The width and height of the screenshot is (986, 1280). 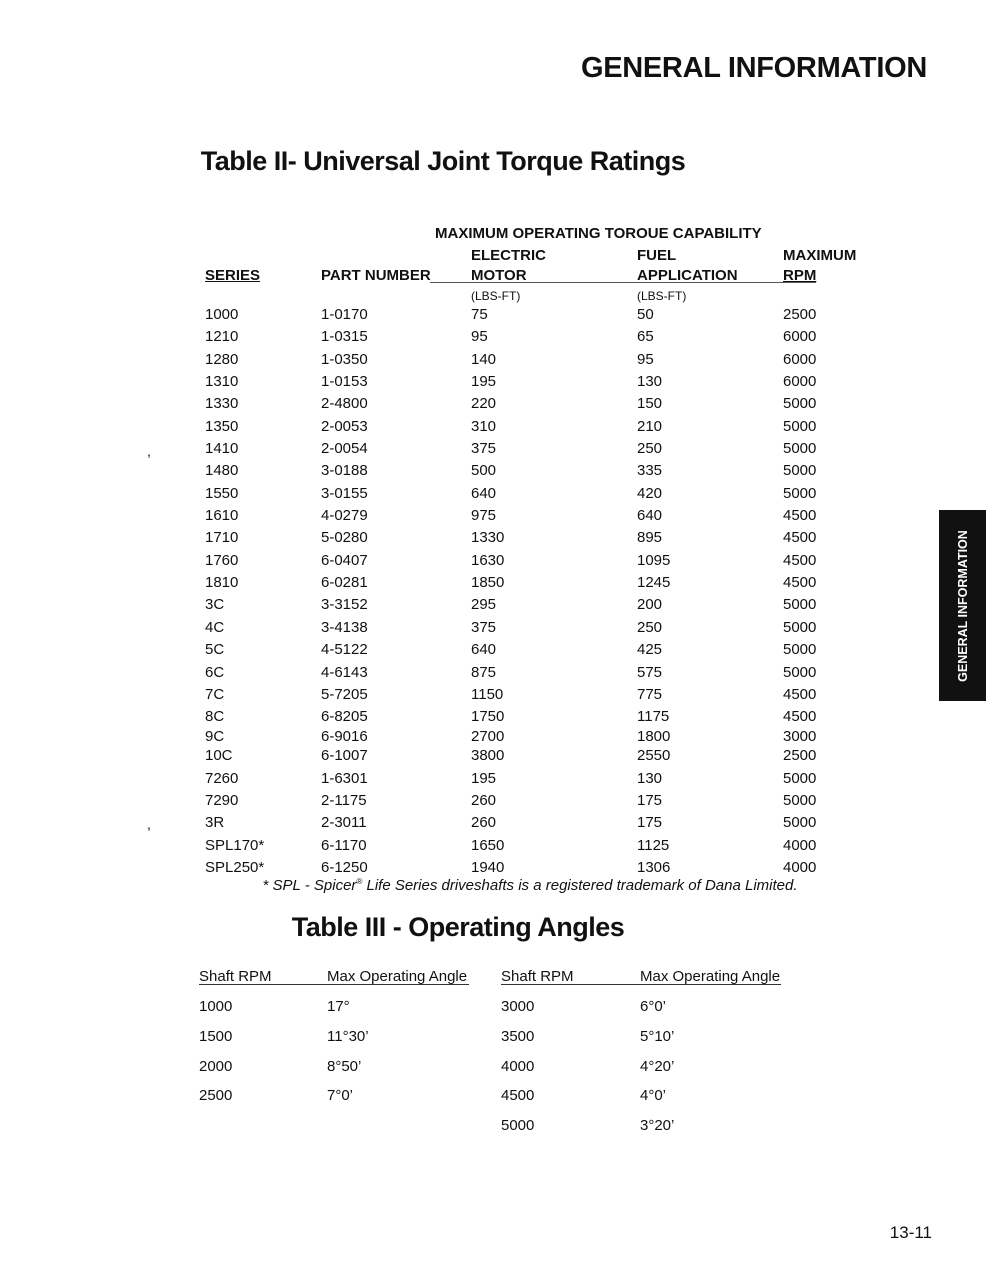 I want to click on col-header-fuel-line2: APPLICATION, so click(x=687, y=275).